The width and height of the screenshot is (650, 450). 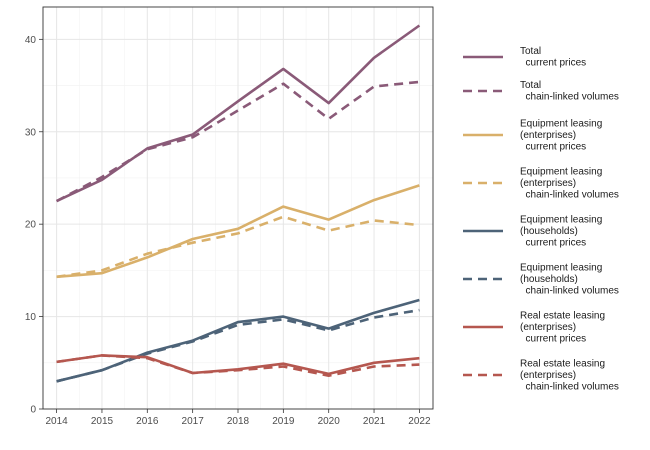 What do you see at coordinates (553, 57) in the screenshot?
I see `legend-label-0: Total current prices` at bounding box center [553, 57].